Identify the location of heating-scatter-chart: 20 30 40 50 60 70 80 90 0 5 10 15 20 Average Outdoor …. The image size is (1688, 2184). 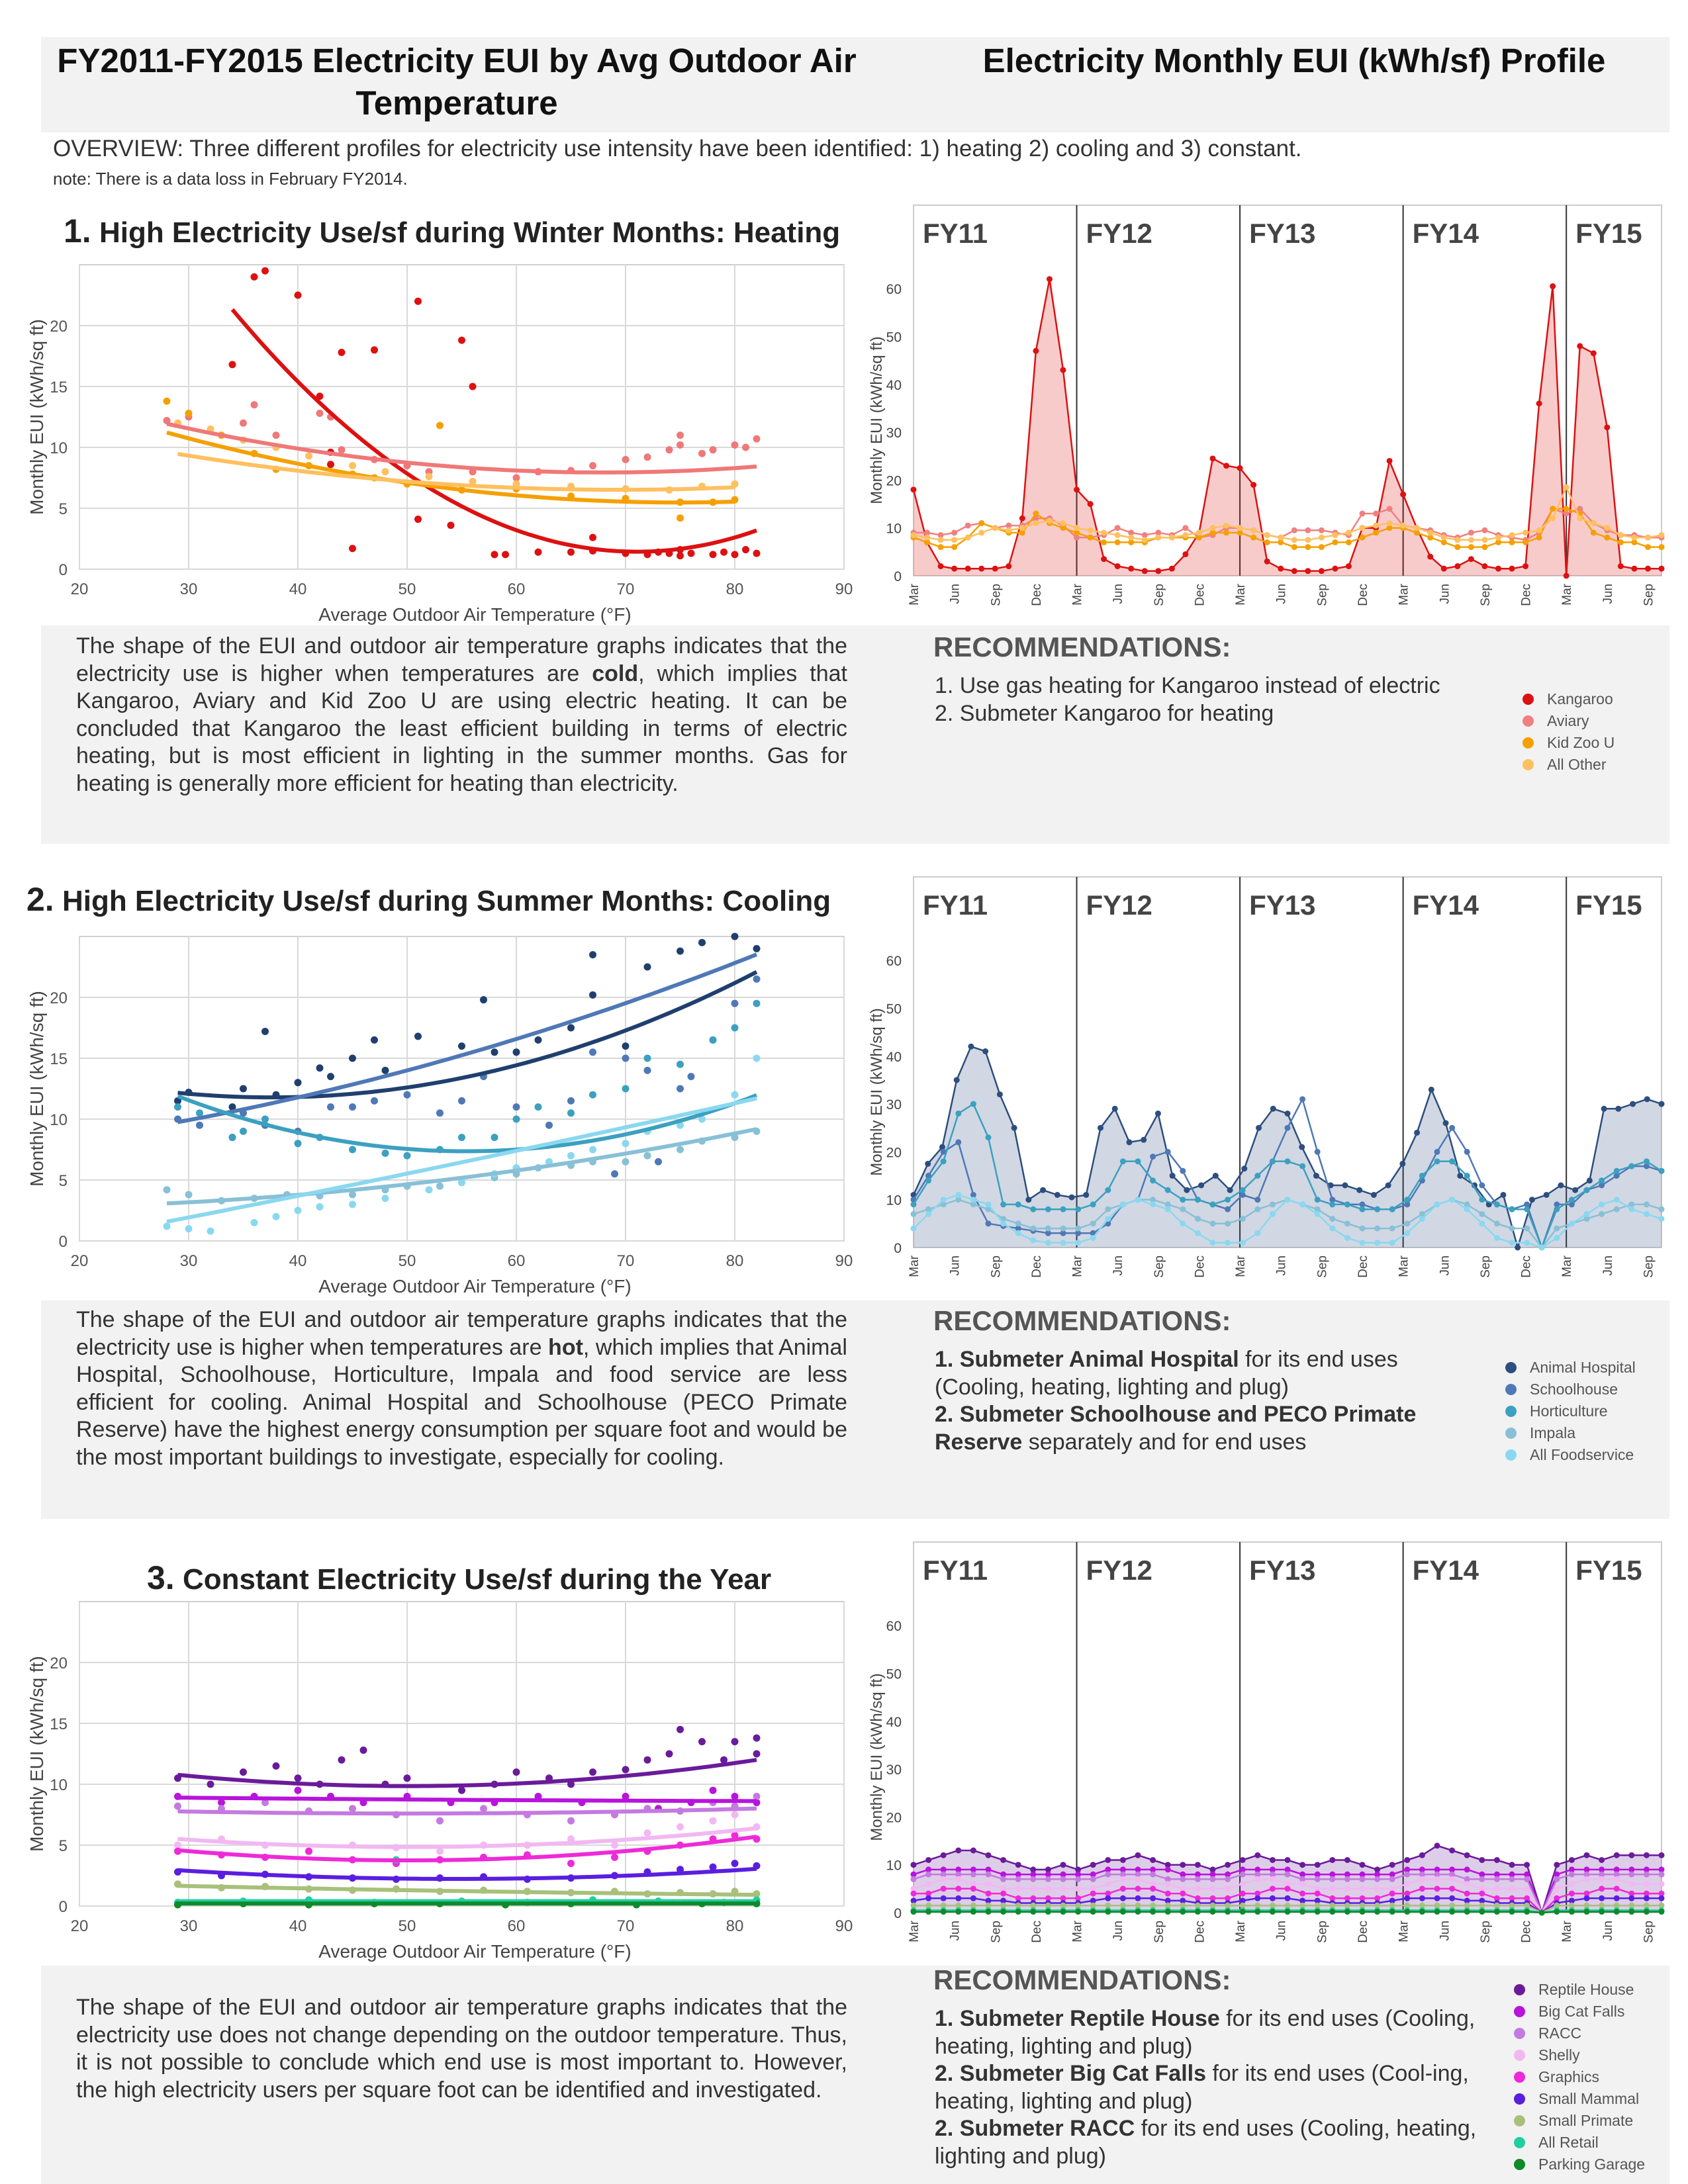
(439, 444).